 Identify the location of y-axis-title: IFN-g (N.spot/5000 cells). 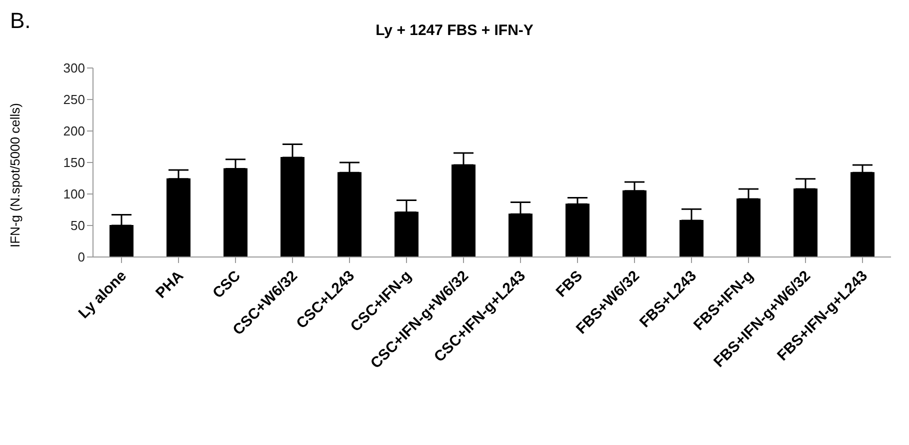
(15, 175).